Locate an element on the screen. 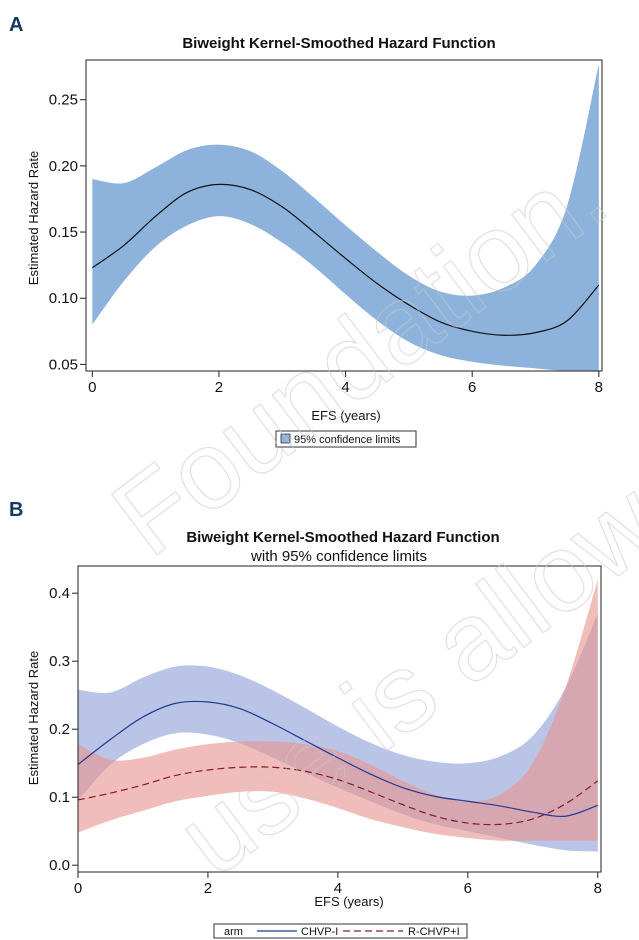 Image resolution: width=639 pixels, height=940 pixels. panel-a-lines is located at coordinates (345, 259).